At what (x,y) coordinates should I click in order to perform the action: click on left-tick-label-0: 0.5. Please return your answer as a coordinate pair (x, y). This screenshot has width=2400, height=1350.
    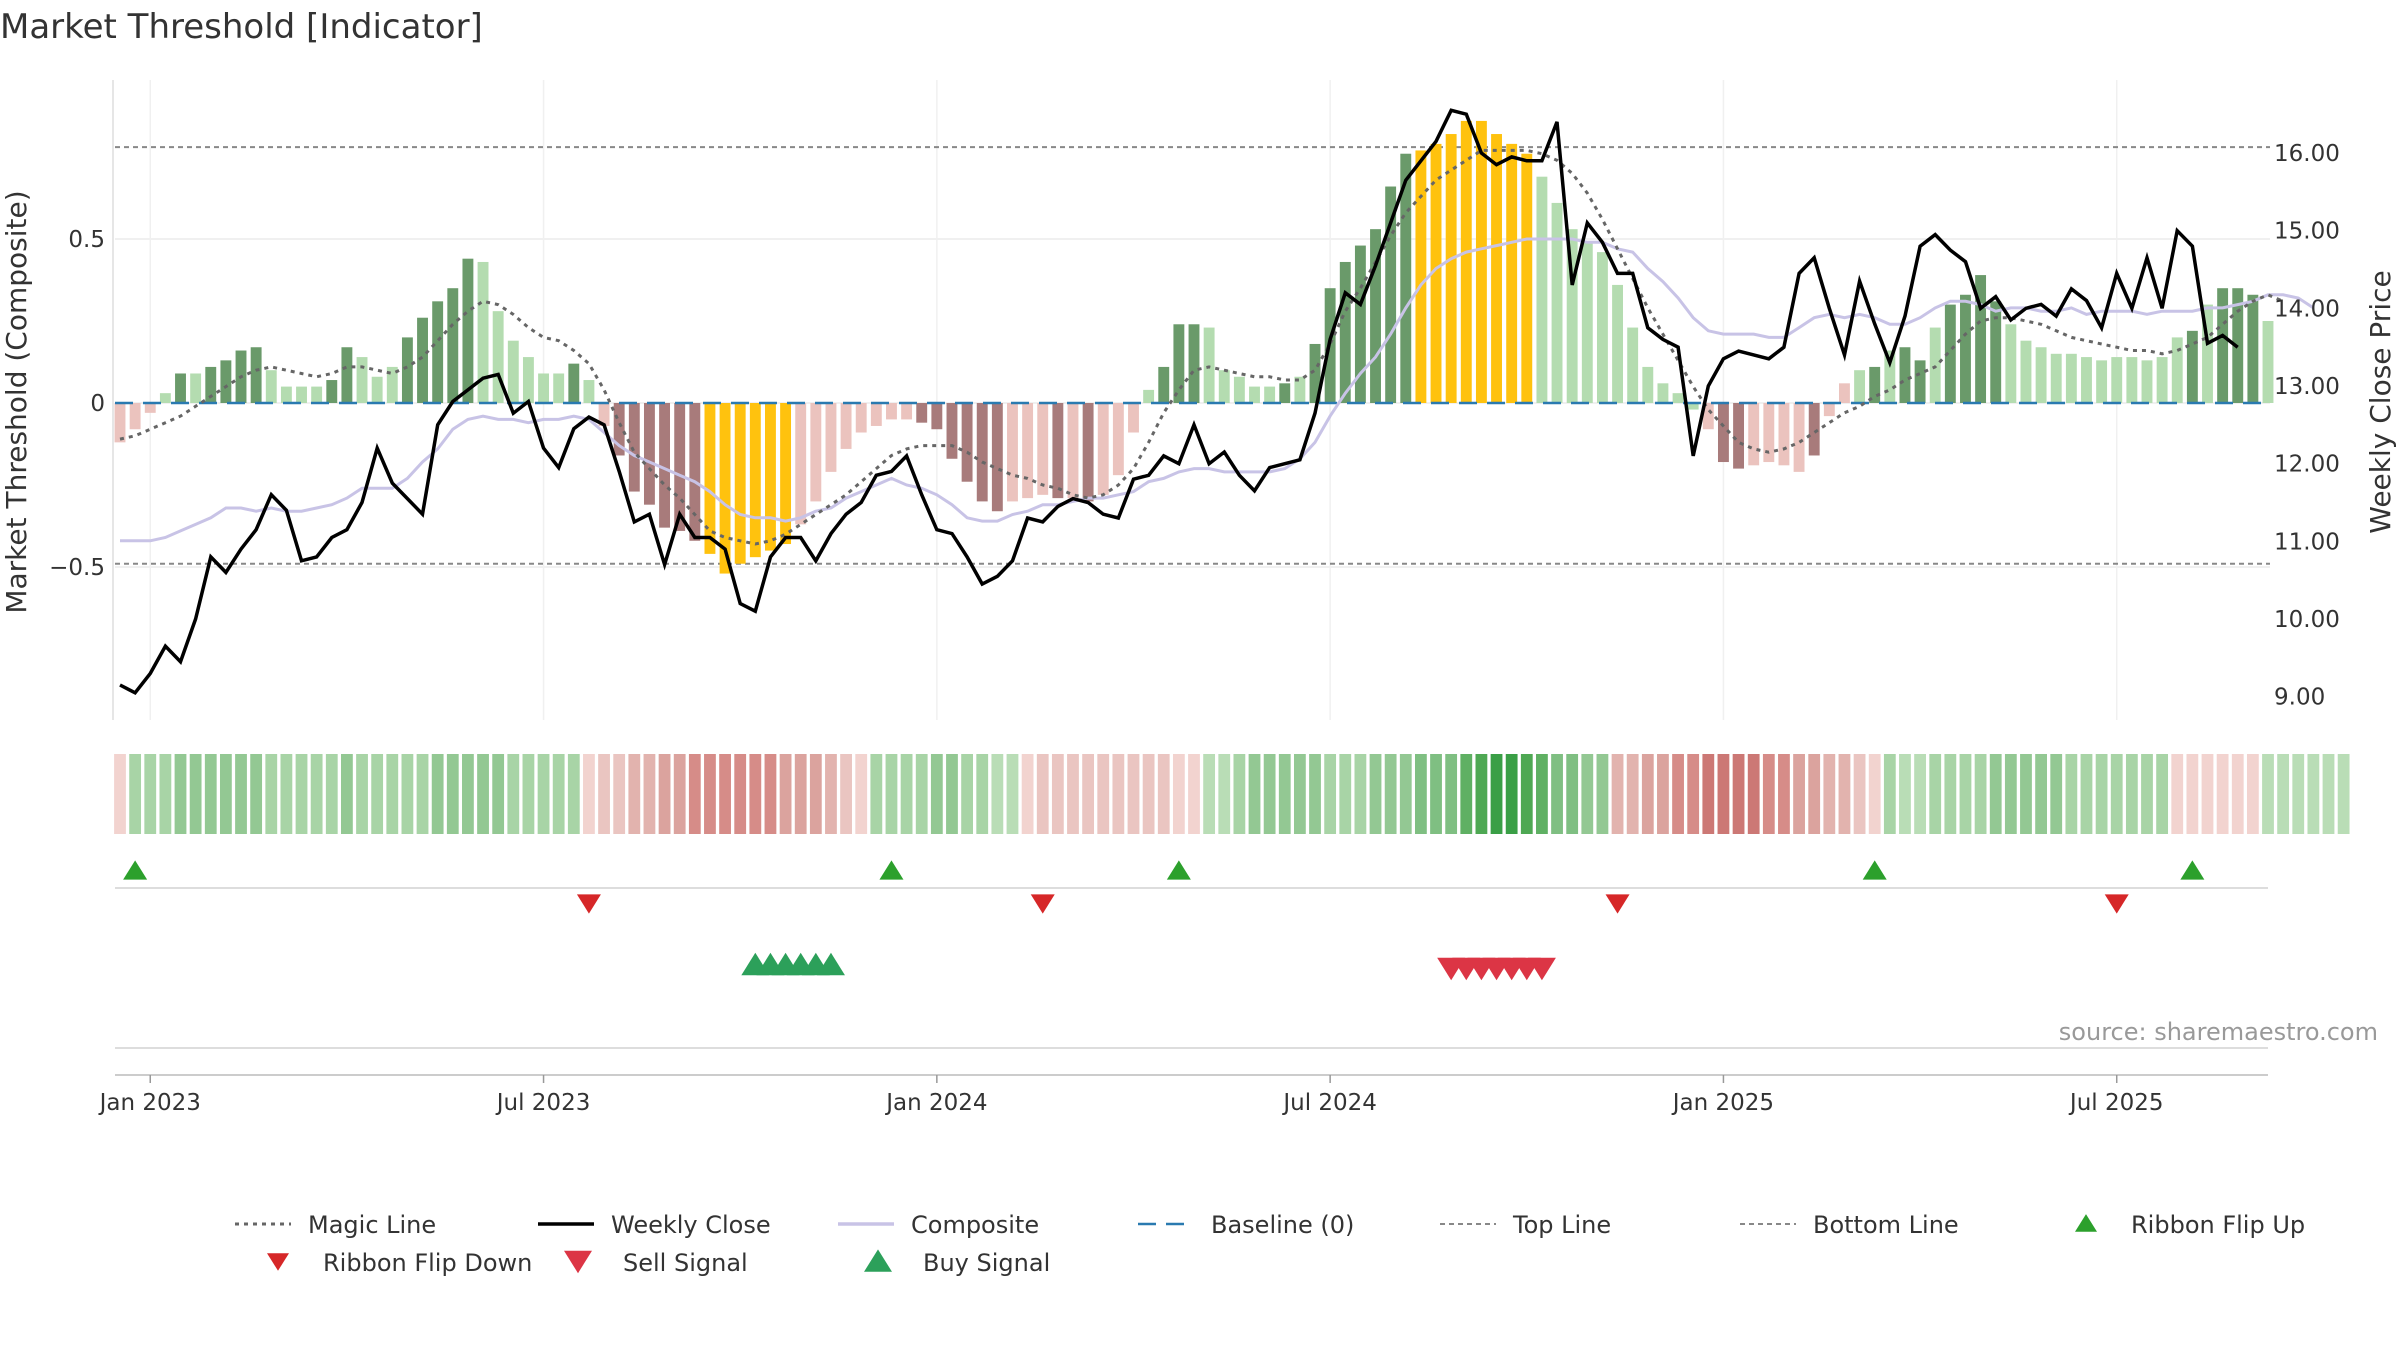
    Looking at the image, I should click on (86, 240).